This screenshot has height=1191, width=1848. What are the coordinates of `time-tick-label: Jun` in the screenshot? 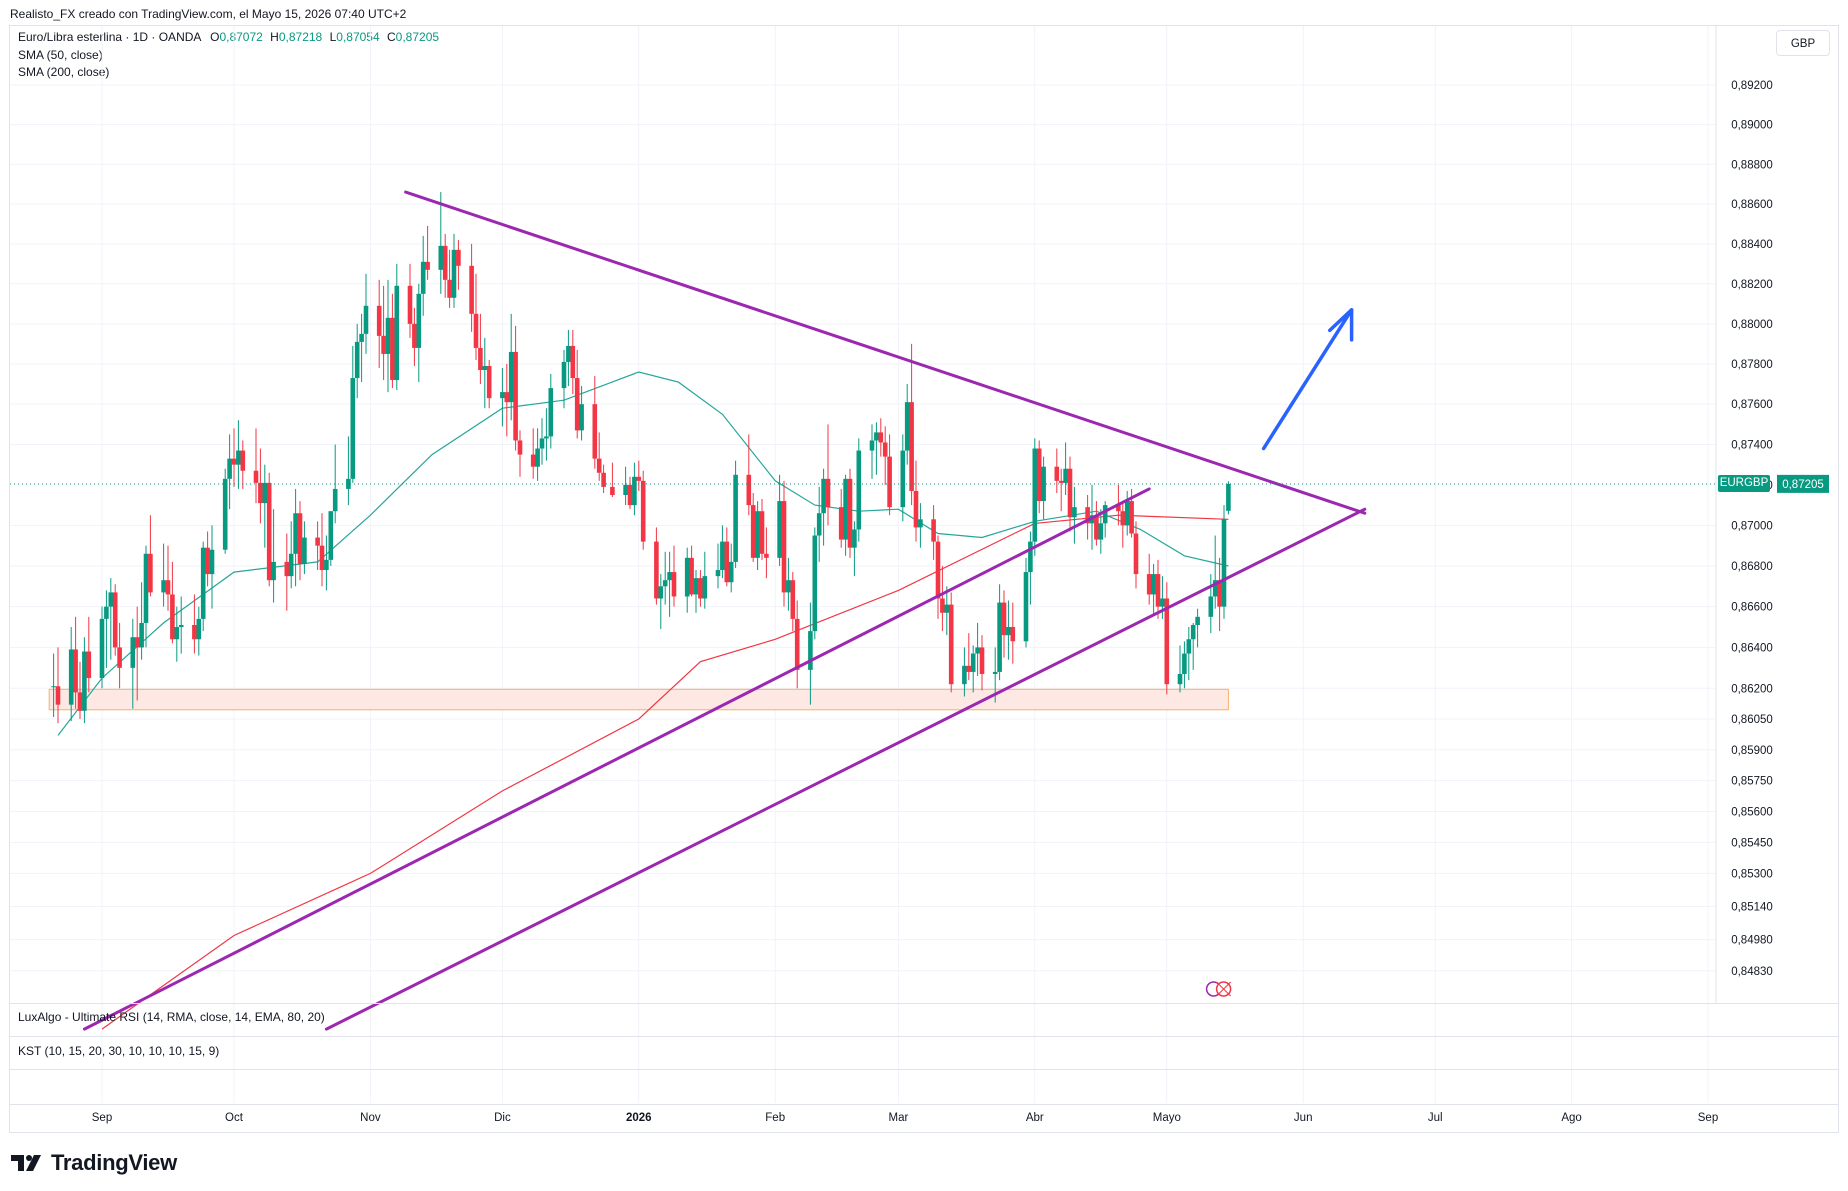 It's located at (1303, 1118).